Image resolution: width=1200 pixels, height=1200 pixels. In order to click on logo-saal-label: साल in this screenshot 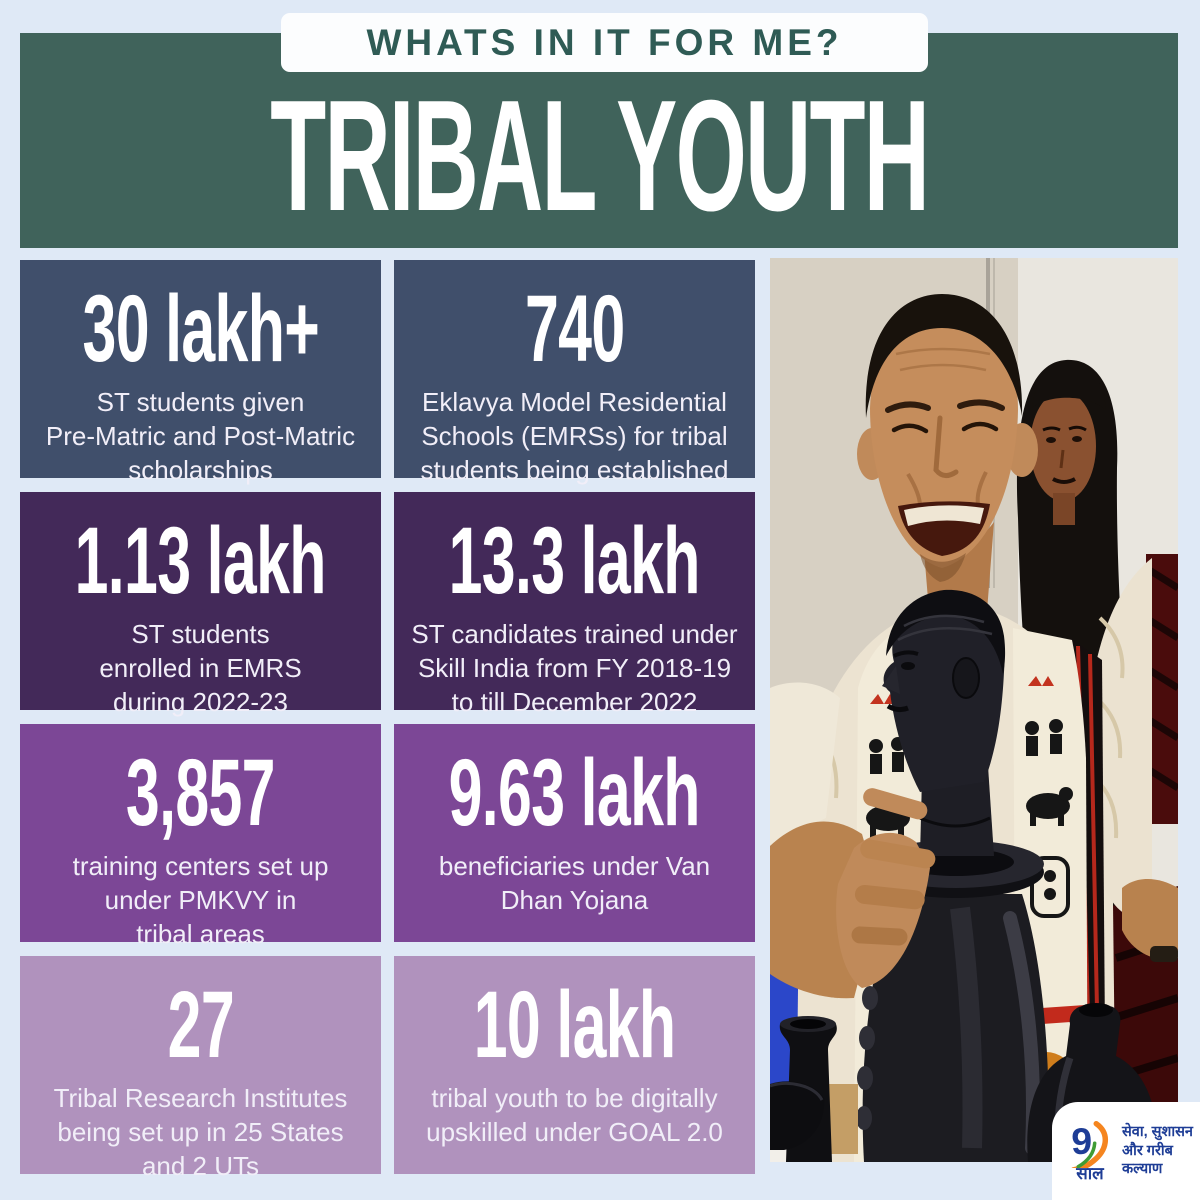, I will do `click(1090, 1173)`.